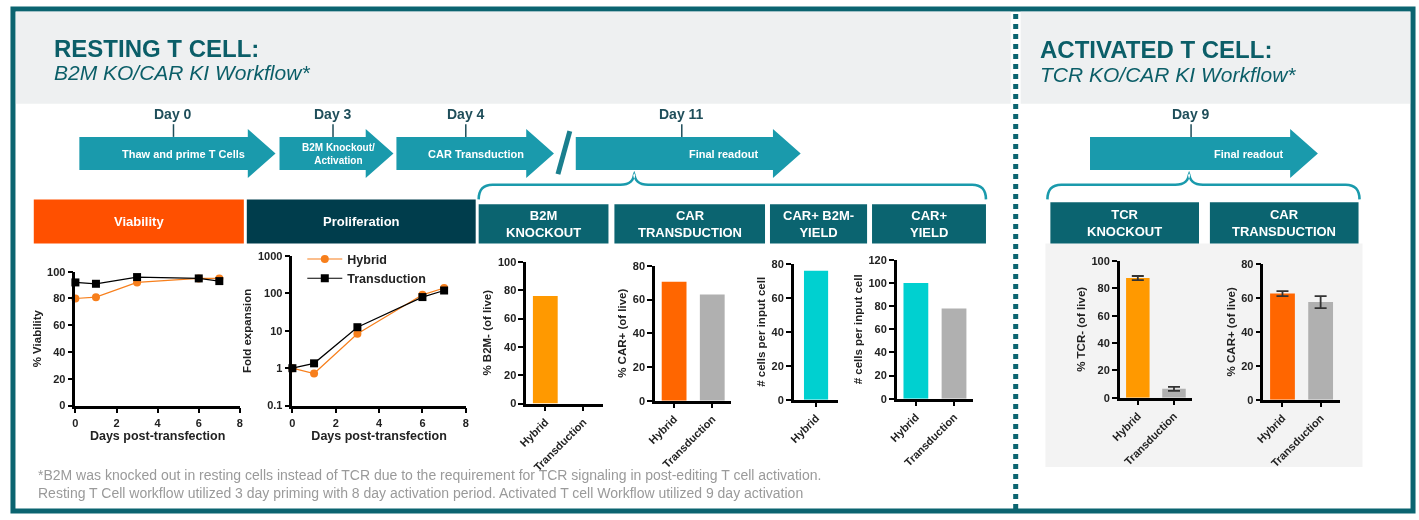  I want to click on chart-title: Proliferation, so click(361, 221).